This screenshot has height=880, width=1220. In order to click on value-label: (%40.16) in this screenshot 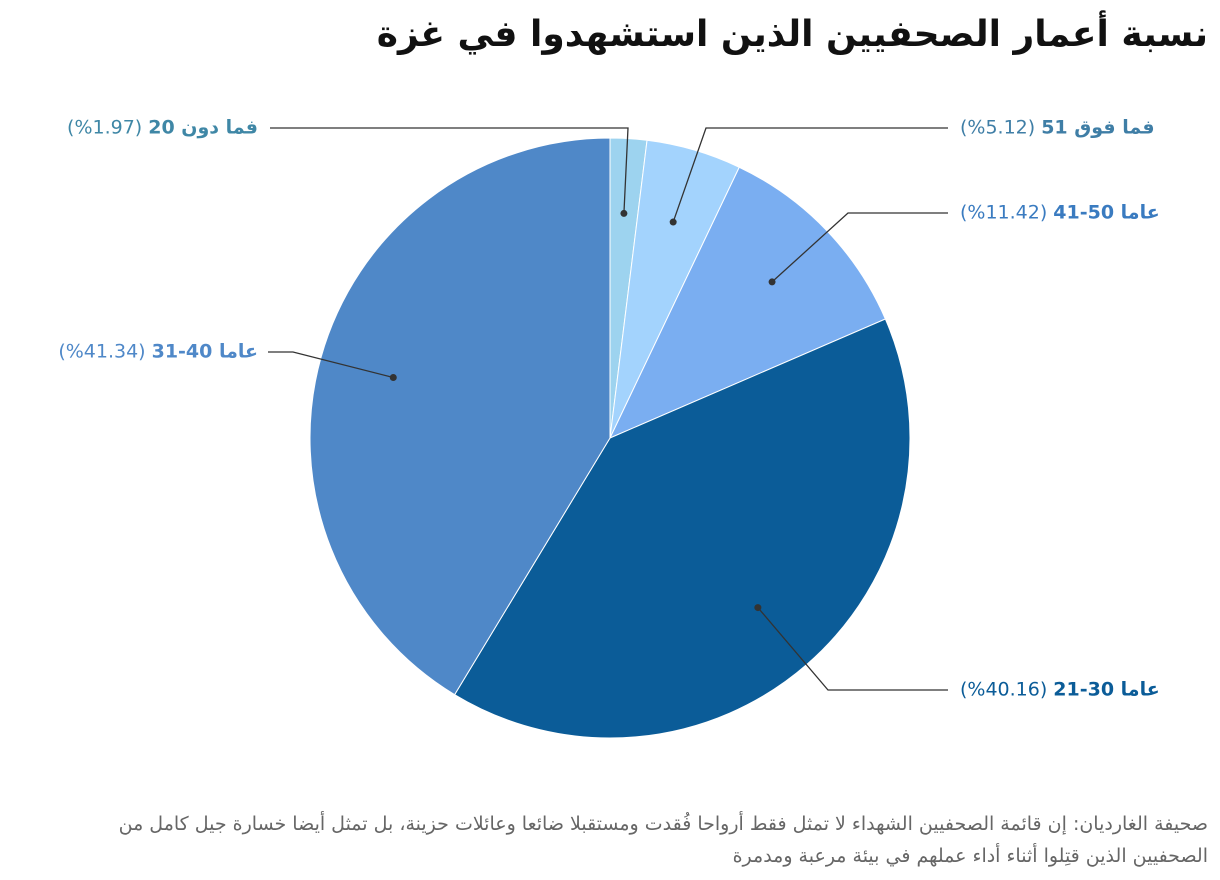, I will do `click(1003, 690)`.